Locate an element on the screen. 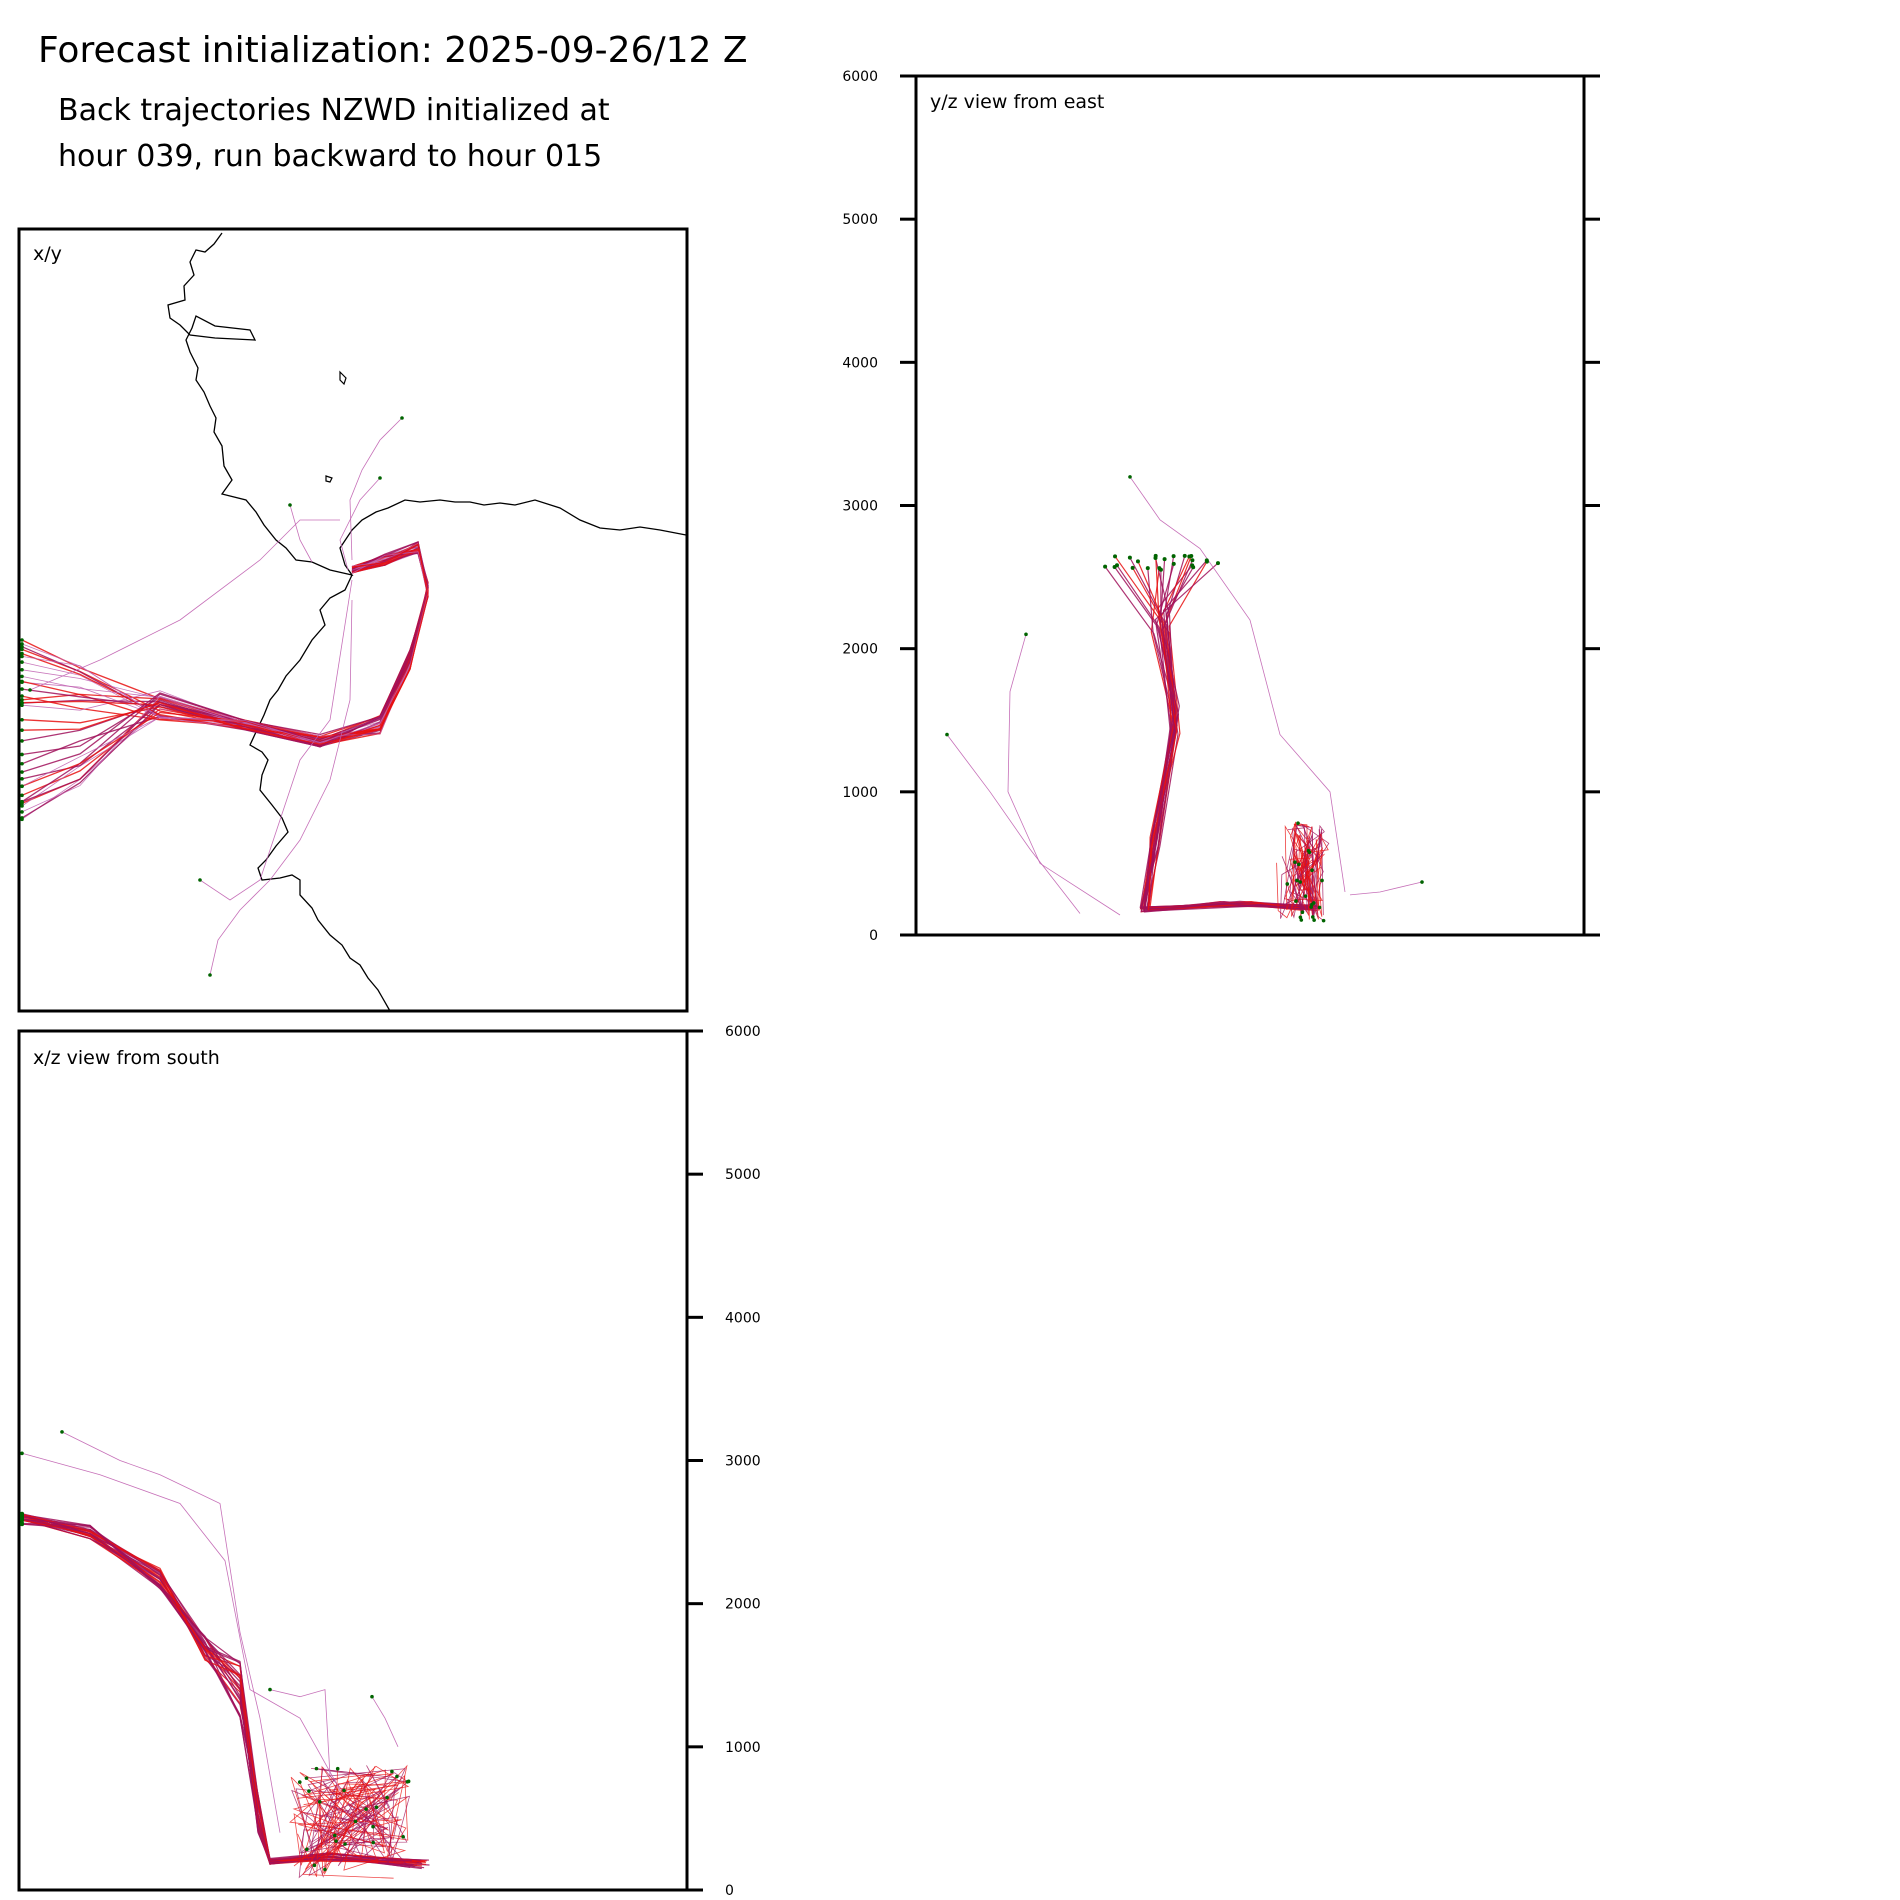 This screenshot has width=1900, height=1900. panel-xy-frame is located at coordinates (353, 620).